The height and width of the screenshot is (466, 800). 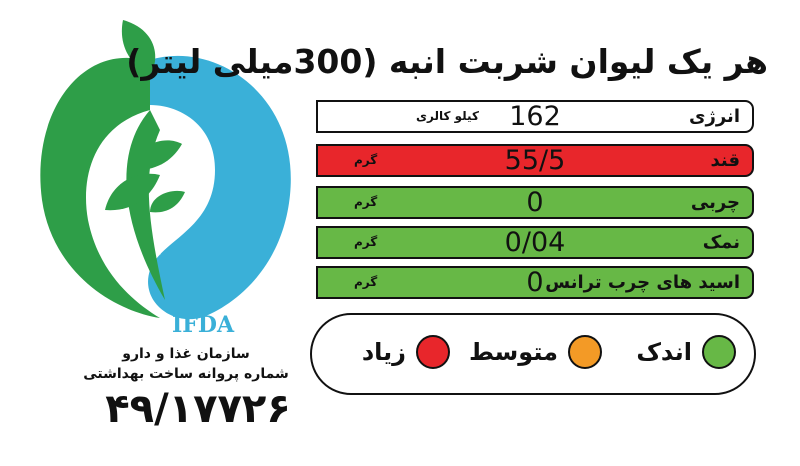 I want to click on fat-row: چربی 0 گرم, so click(x=535, y=202).